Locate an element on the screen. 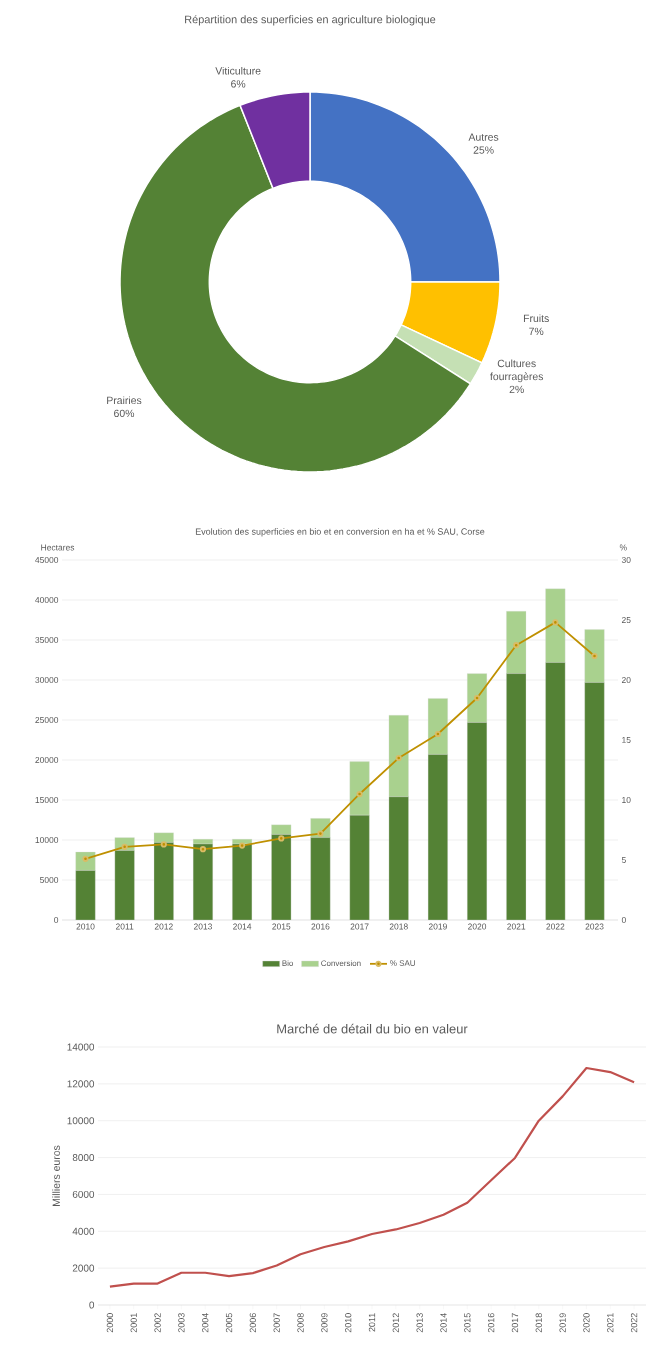  x-tick-label: 2002 is located at coordinates (157, 1323).